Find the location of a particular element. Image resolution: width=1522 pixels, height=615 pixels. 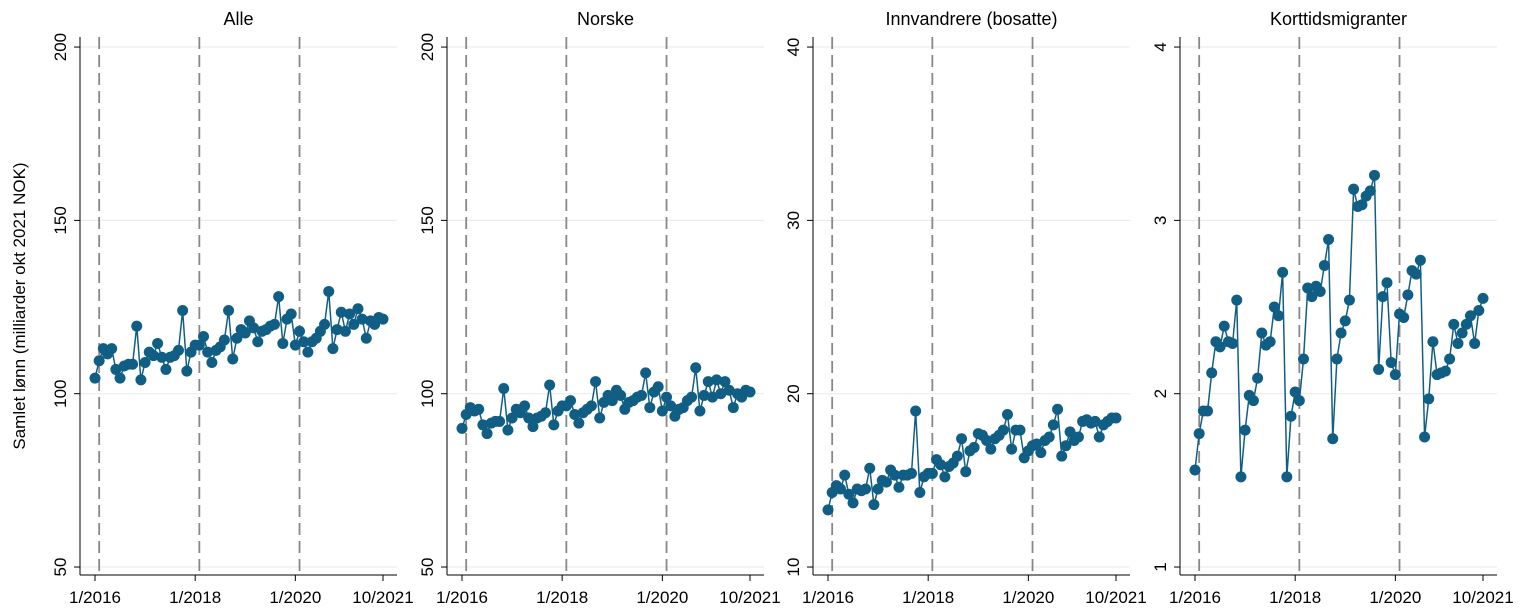

x-tick-label: 1/2018 is located at coordinates (1295, 597).